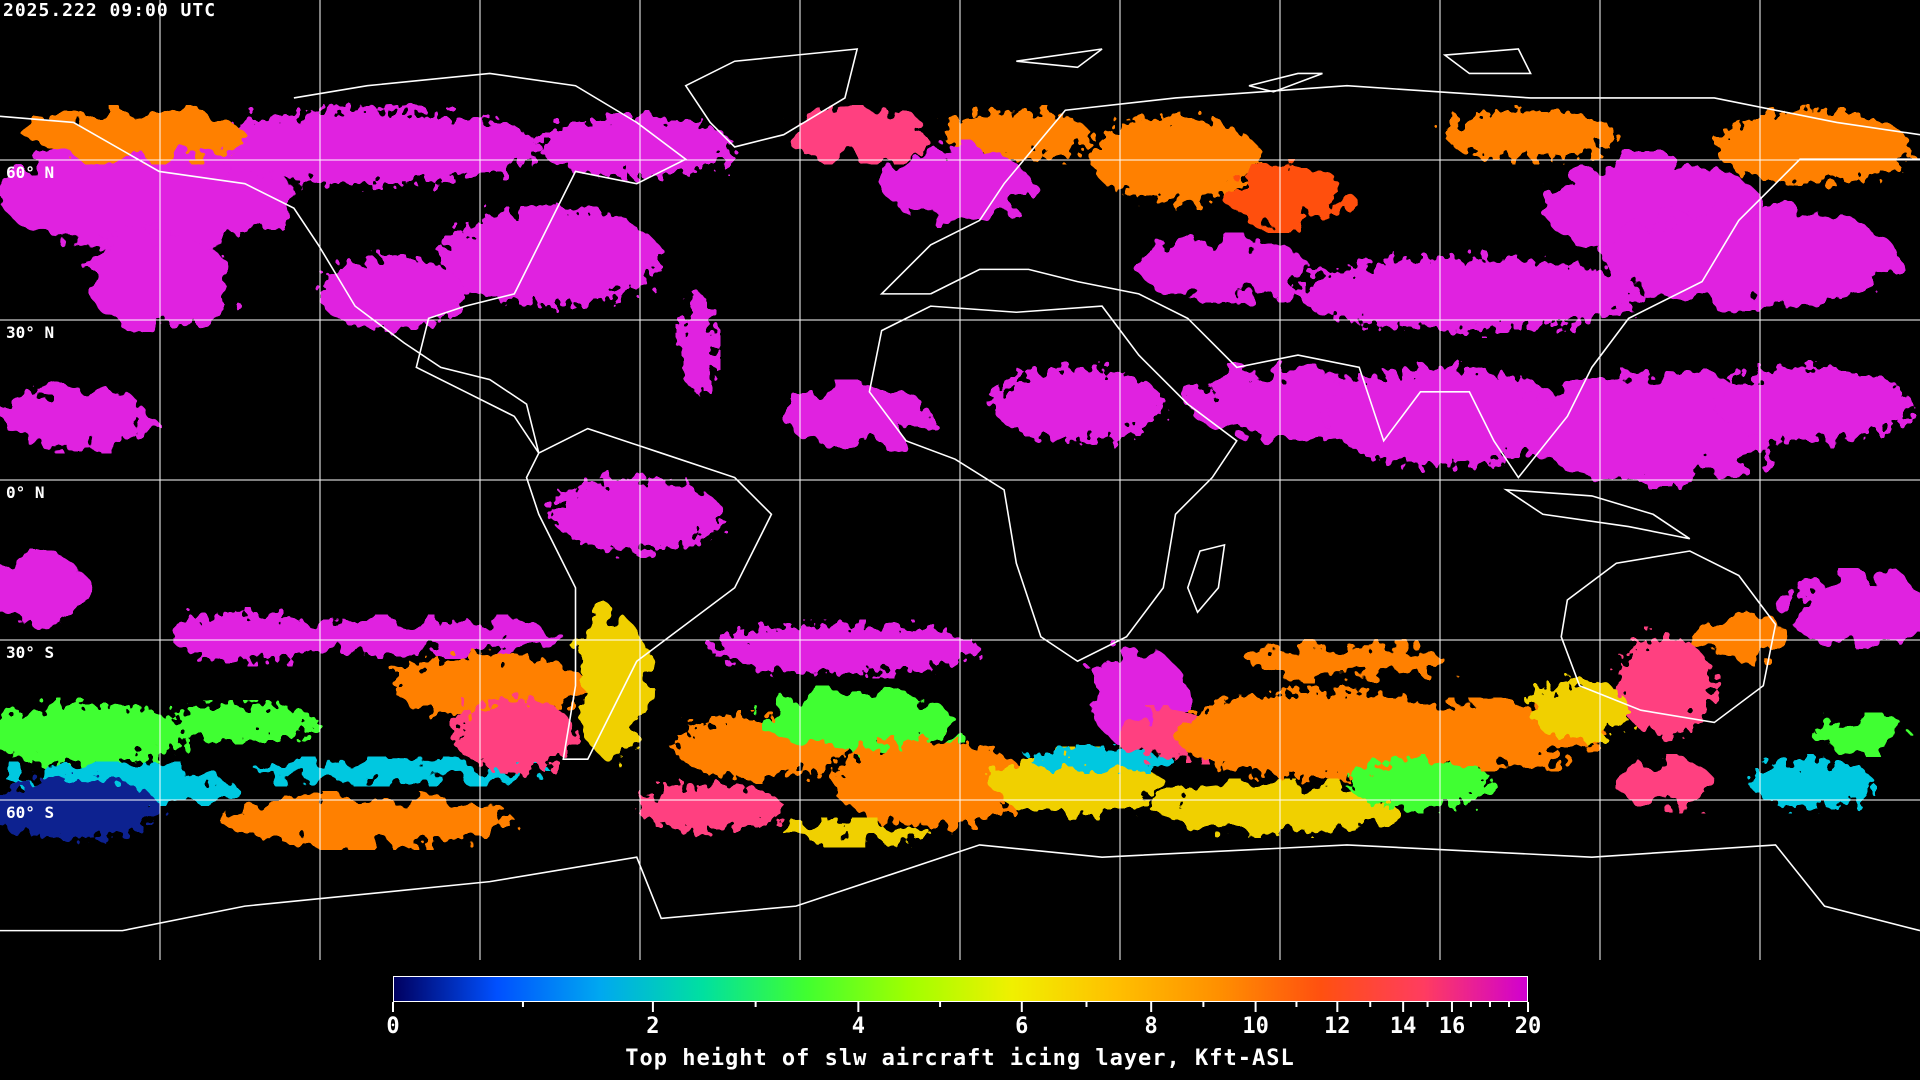 The image size is (1920, 1080). Describe the element at coordinates (1151, 1026) in the screenshot. I see `colorbar-tick-label: 8` at that location.